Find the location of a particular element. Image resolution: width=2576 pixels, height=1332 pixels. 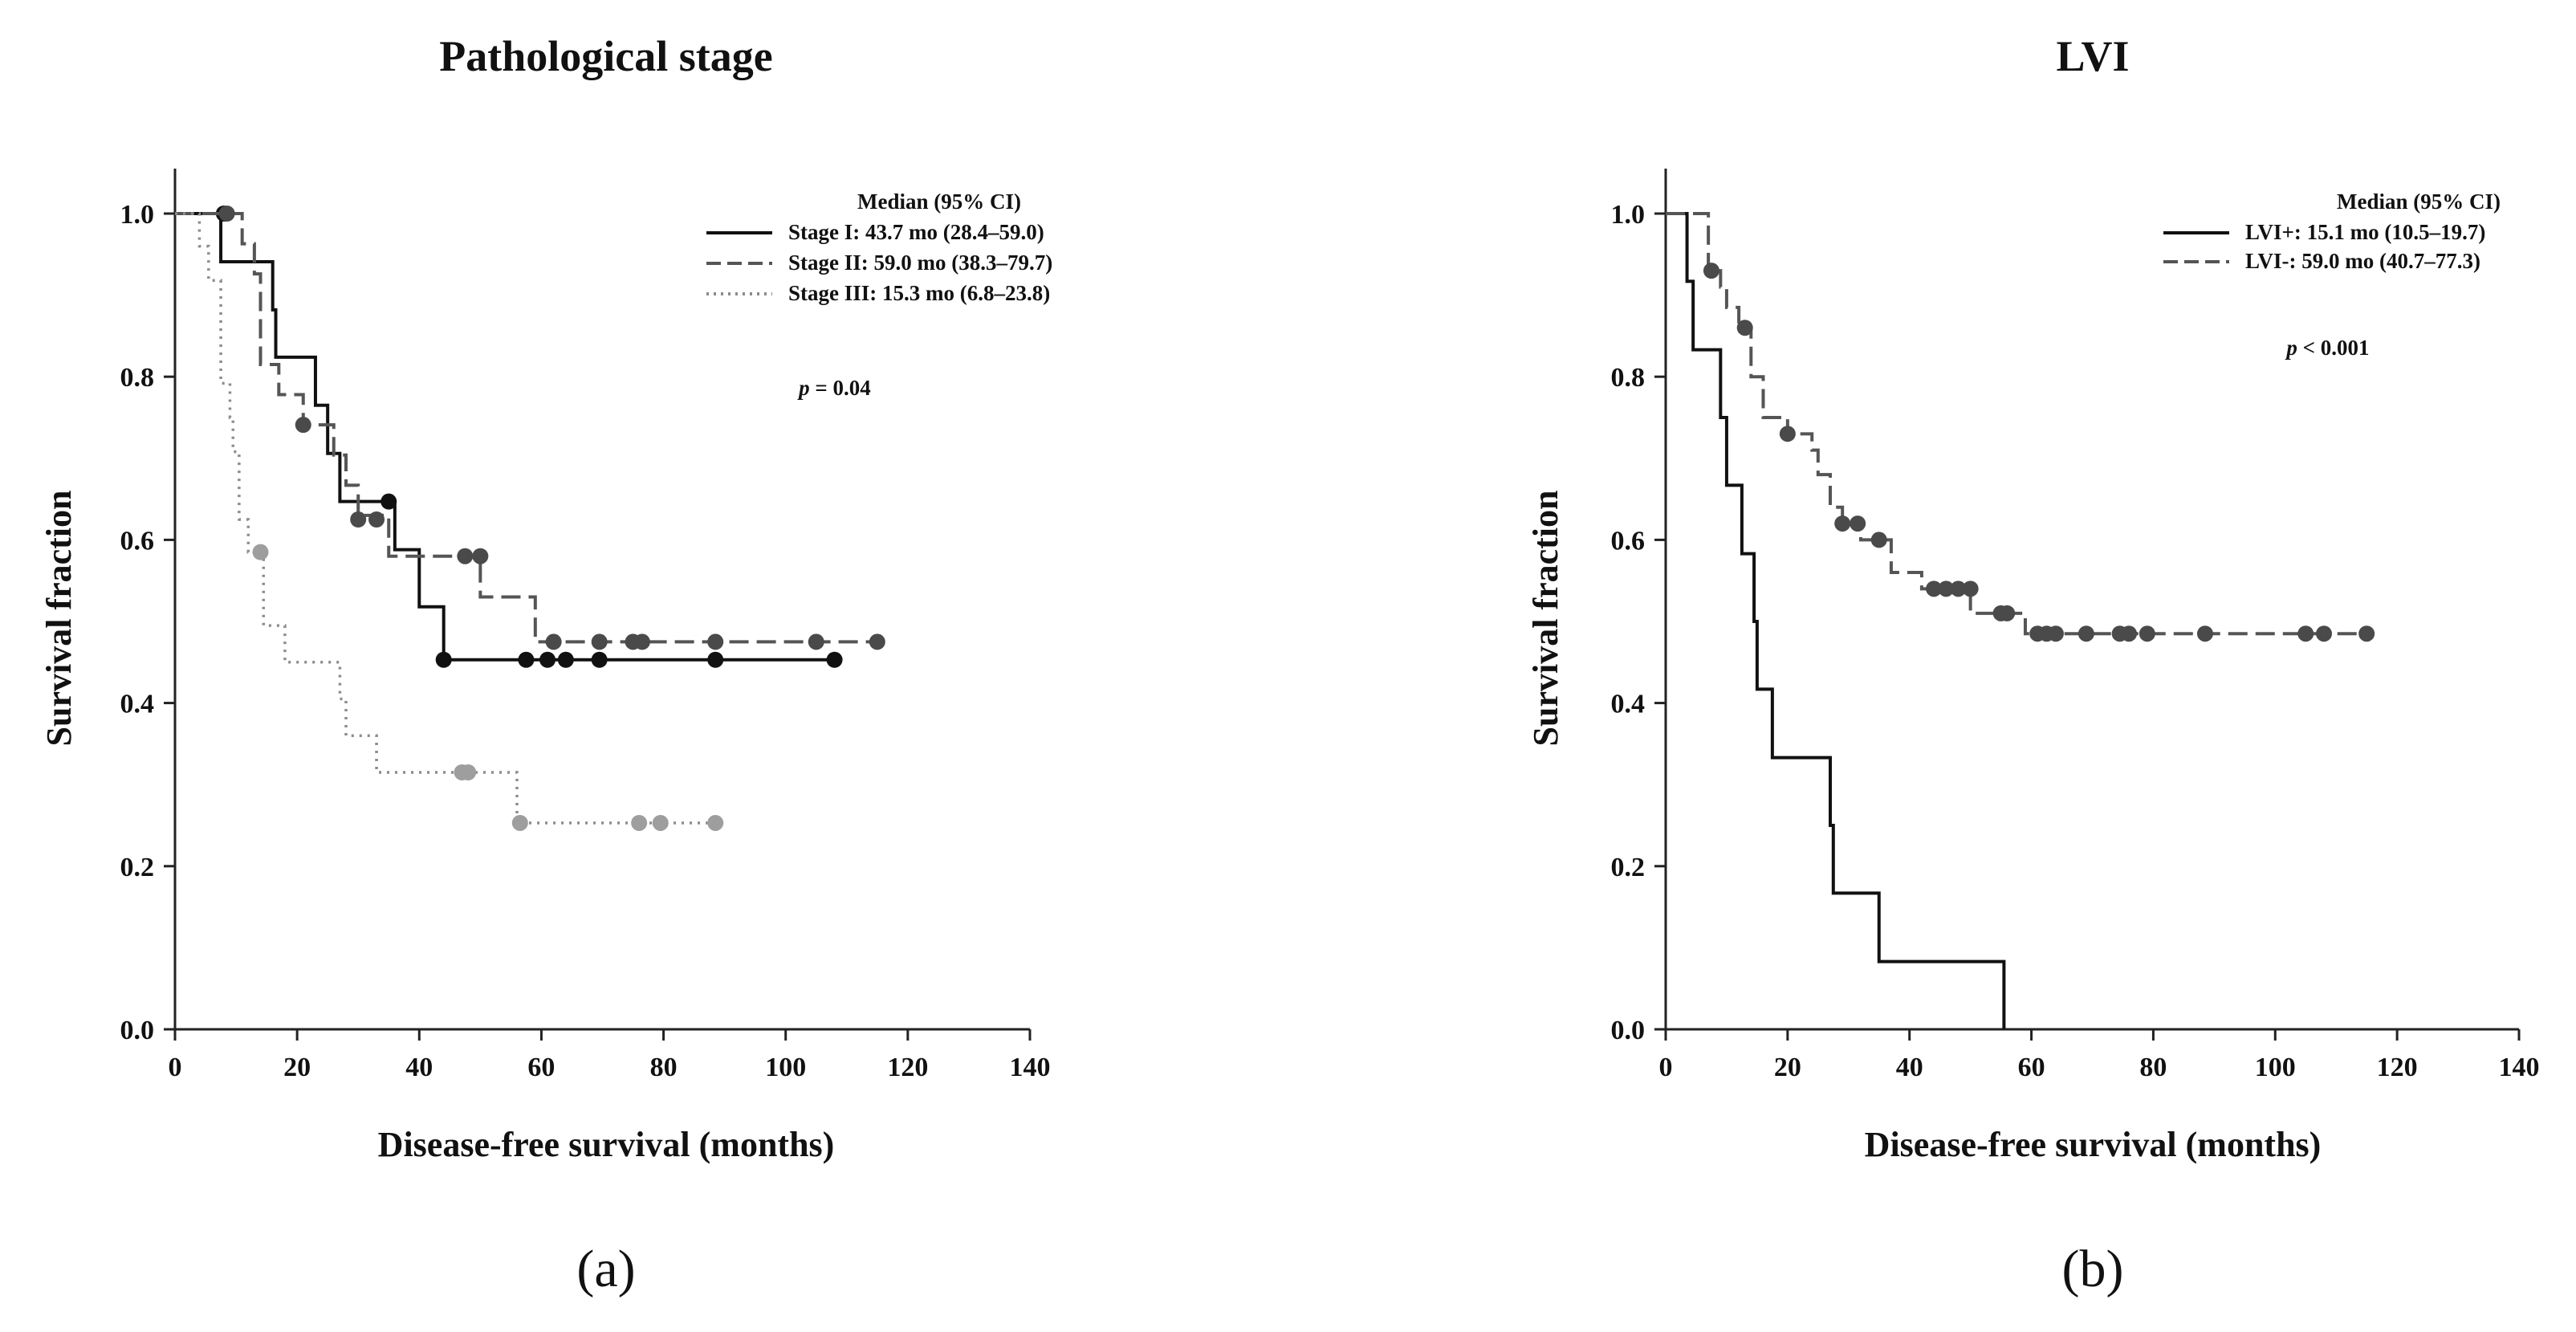

p-value: p = 0.04 is located at coordinates (834, 388).